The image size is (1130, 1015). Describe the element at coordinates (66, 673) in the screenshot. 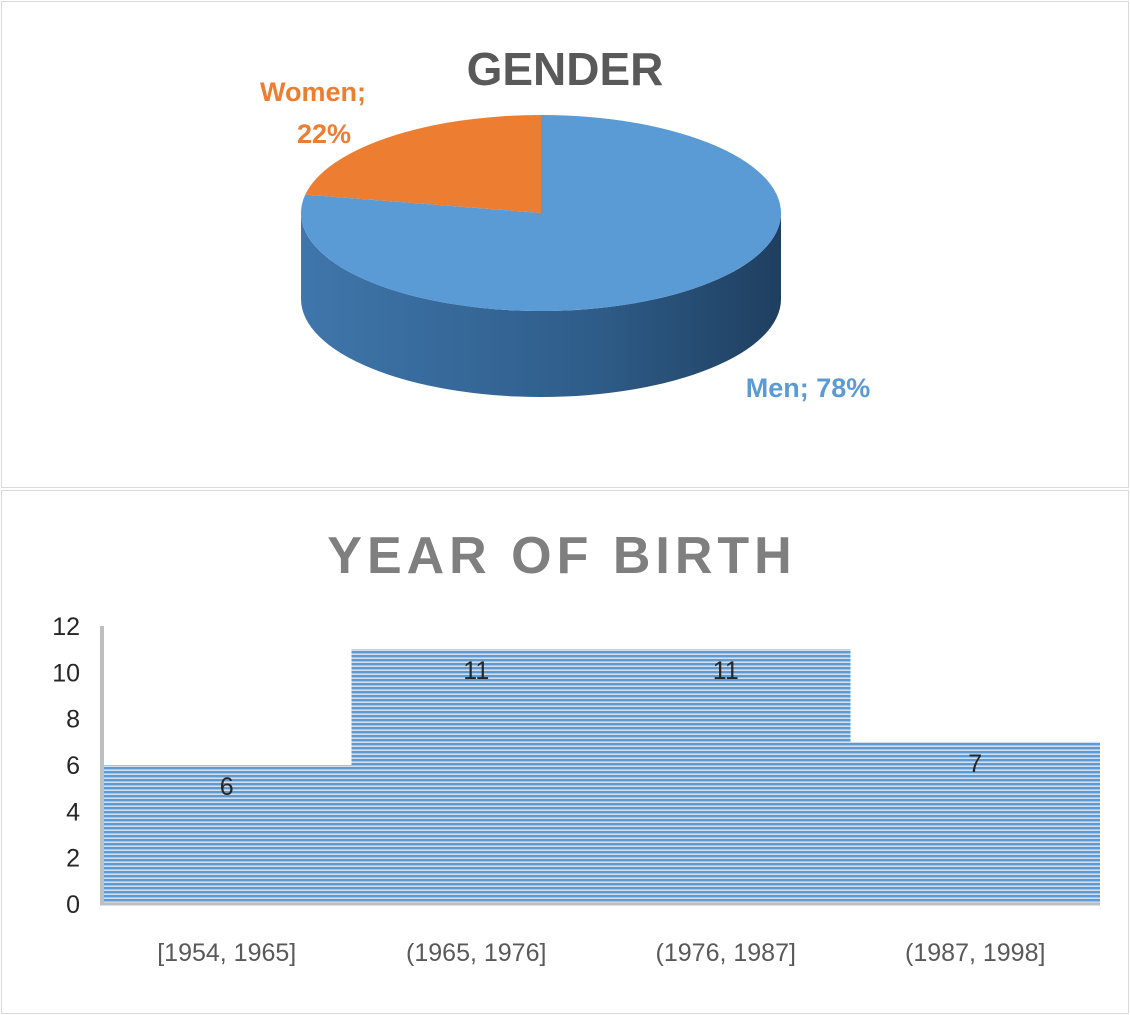

I see `y-tick-label: 10` at that location.